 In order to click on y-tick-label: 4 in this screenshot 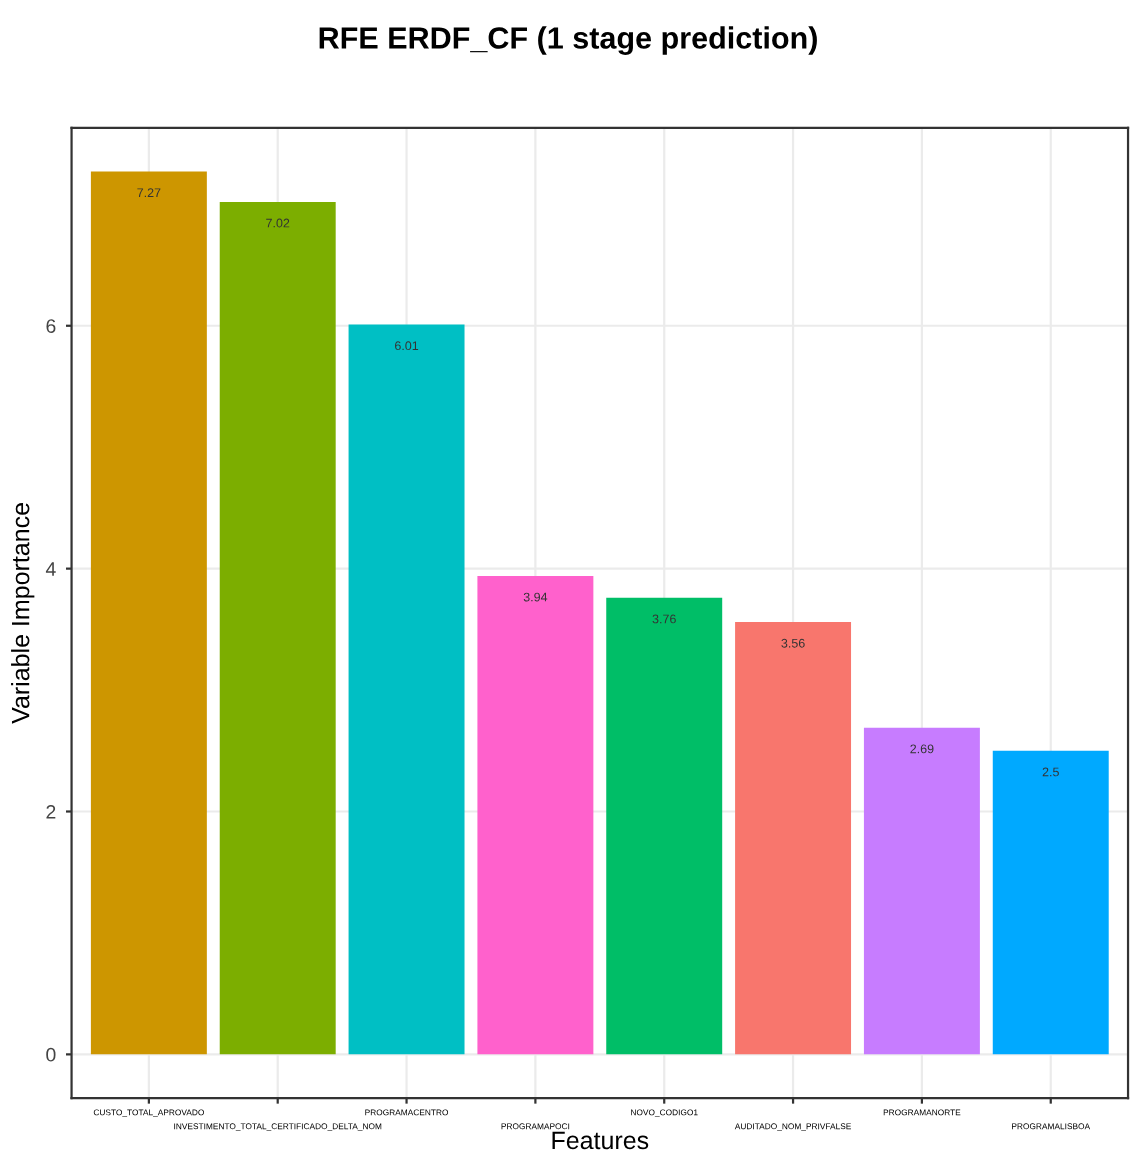, I will do `click(50, 569)`.